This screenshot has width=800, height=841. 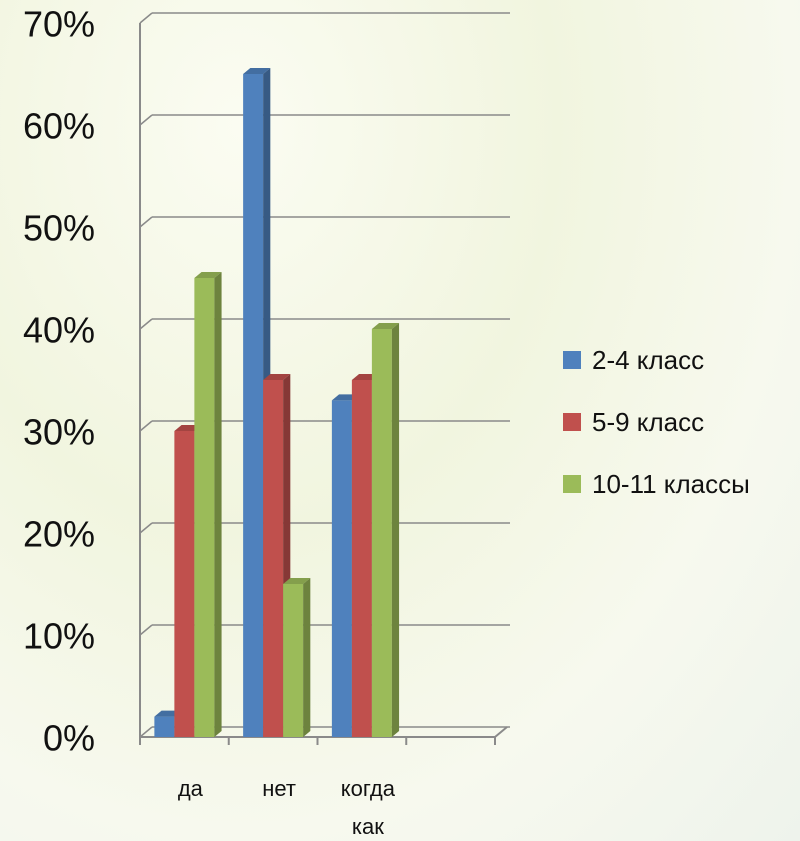 What do you see at coordinates (59, 432) in the screenshot?
I see `y-tick-label: 30%` at bounding box center [59, 432].